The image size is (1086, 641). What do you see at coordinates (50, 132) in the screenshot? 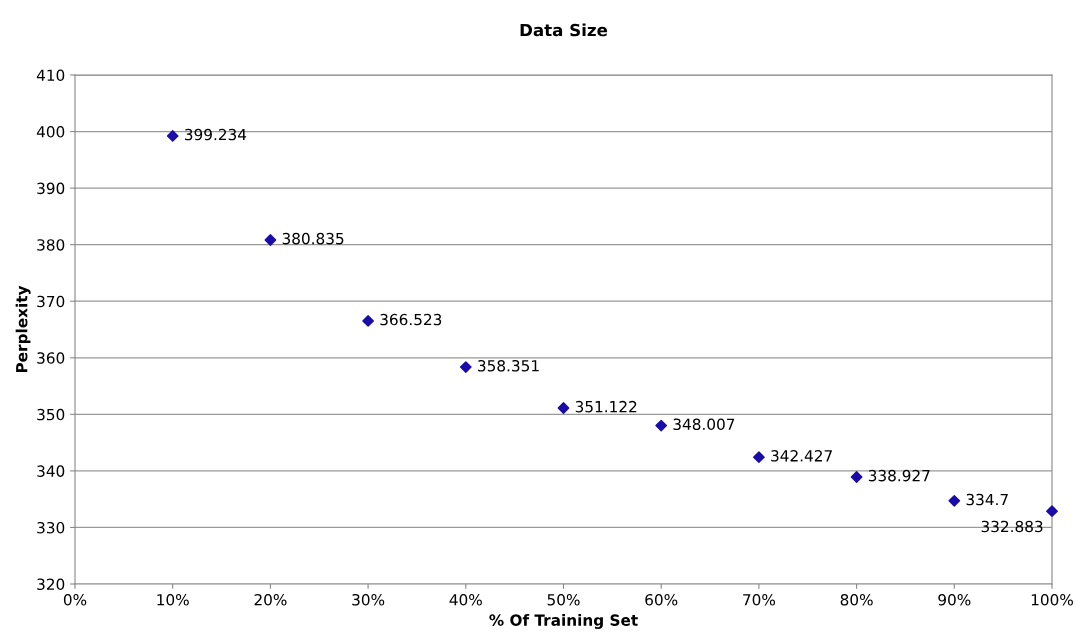
I see `y-tick-label: 400` at bounding box center [50, 132].